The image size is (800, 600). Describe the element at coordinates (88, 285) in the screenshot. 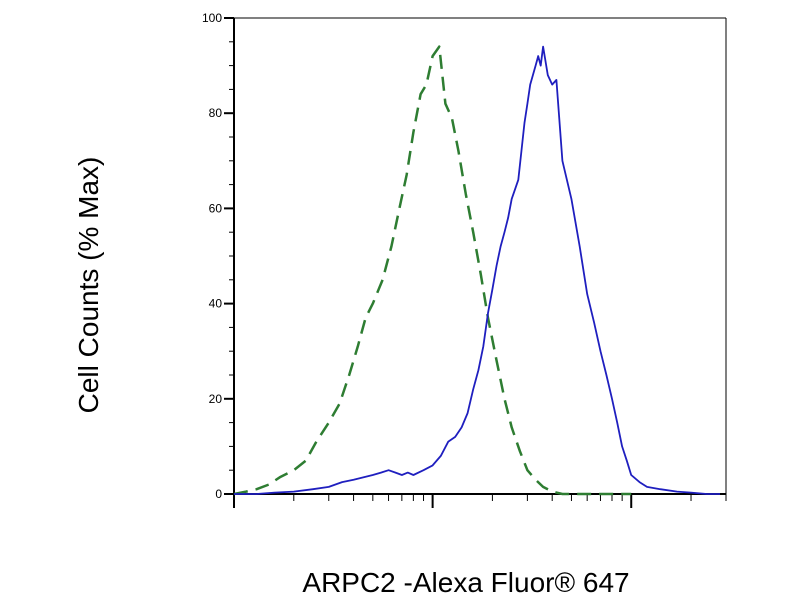

I see `y-axis-title: Cell Counts (% Max)` at that location.